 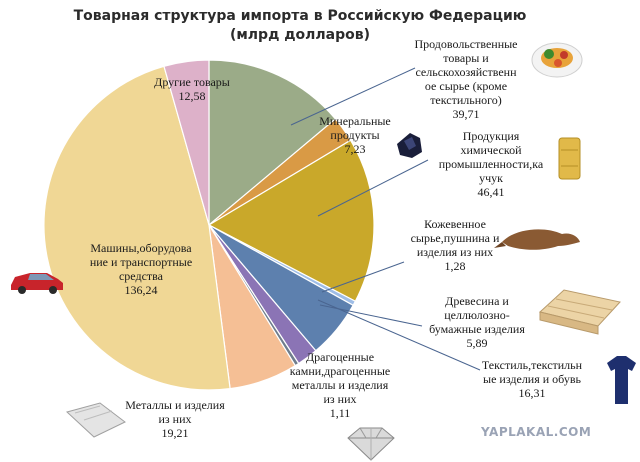 I want to click on watermark: YAPLAKAL.COM, so click(x=536, y=432).